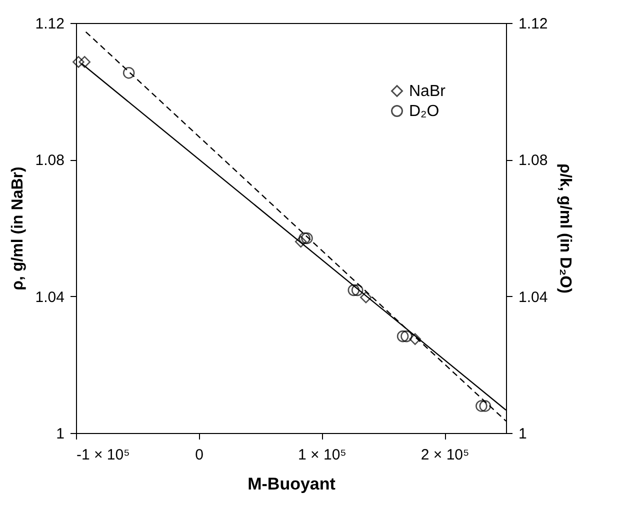 This screenshot has width=644, height=510. What do you see at coordinates (292, 484) in the screenshot?
I see `x-axis-title: M-Buoyant` at bounding box center [292, 484].